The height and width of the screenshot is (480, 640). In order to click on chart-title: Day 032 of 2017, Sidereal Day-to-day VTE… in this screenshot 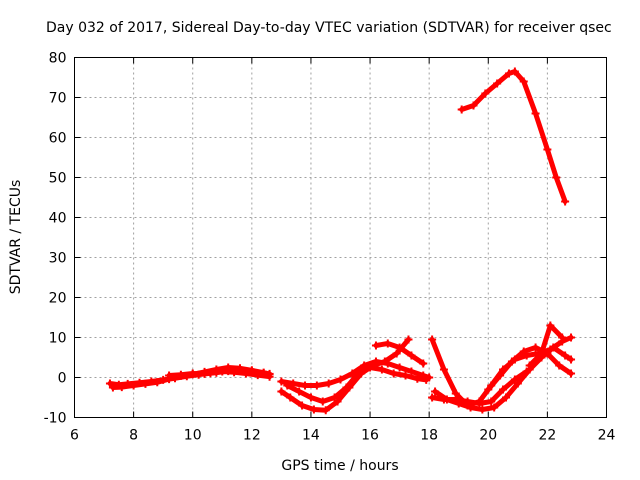, I will do `click(329, 28)`.